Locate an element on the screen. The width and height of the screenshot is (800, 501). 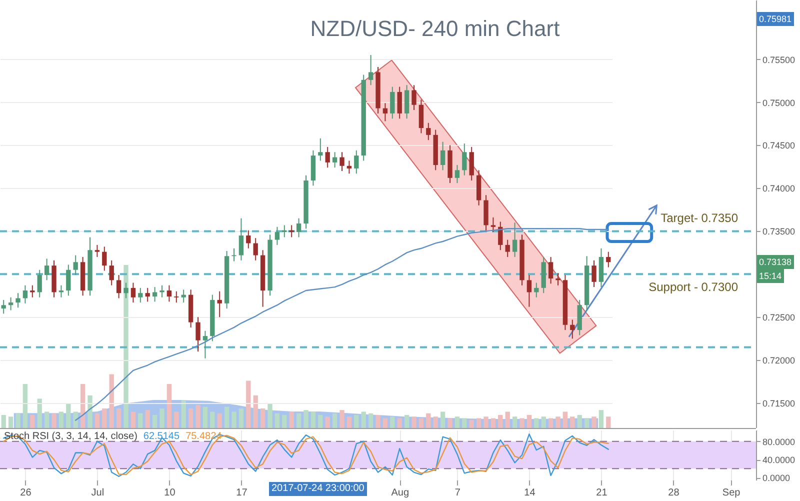
y-tick-label: 0.75000 is located at coordinates (779, 103).